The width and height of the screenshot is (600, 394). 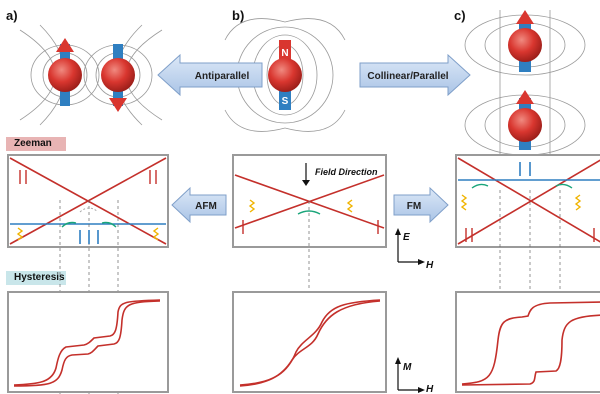 What do you see at coordinates (222, 76) in the screenshot?
I see `antiparallel-label: Antiparallel` at bounding box center [222, 76].